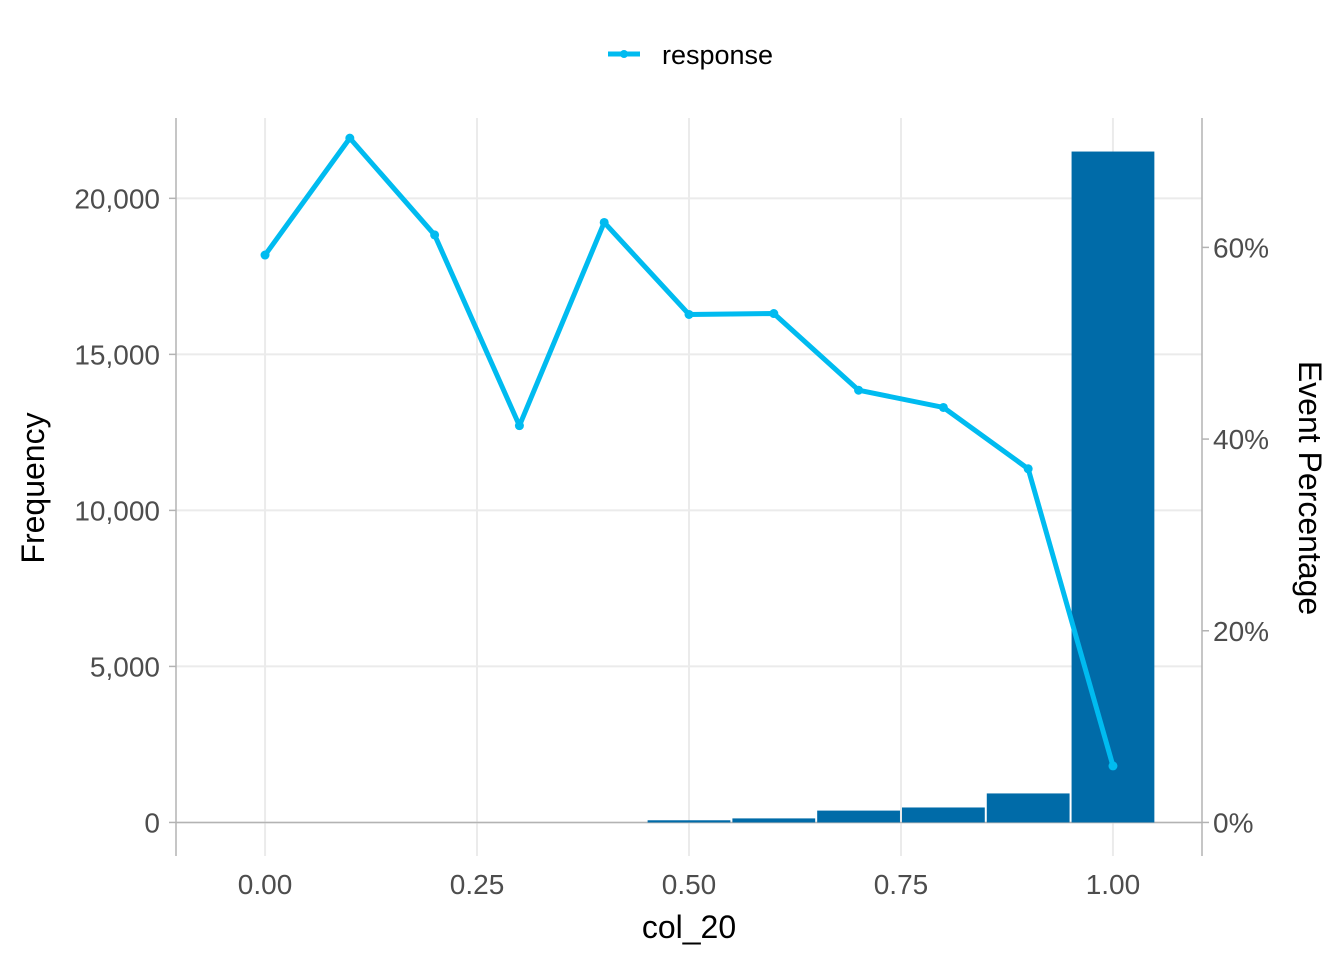 The width and height of the screenshot is (1344, 960). What do you see at coordinates (901, 884) in the screenshot?
I see `x-tick-label: 0.75` at bounding box center [901, 884].